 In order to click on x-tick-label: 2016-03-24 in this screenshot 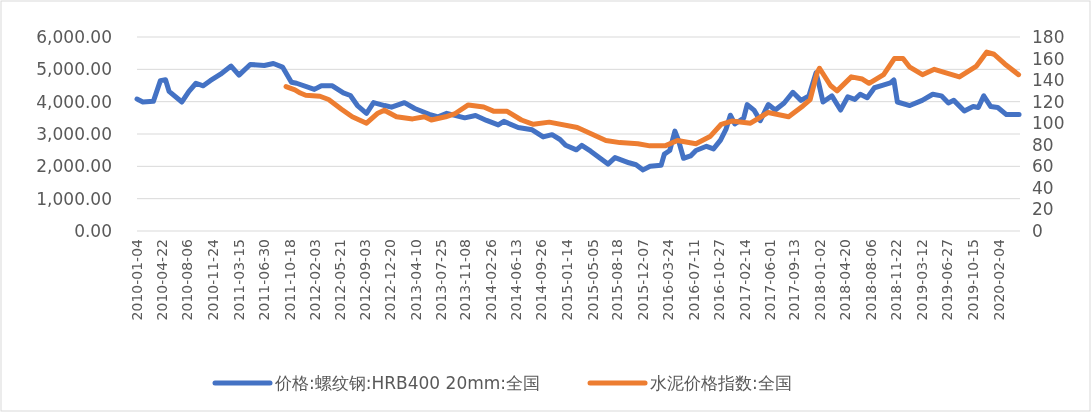, I will do `click(668, 279)`.